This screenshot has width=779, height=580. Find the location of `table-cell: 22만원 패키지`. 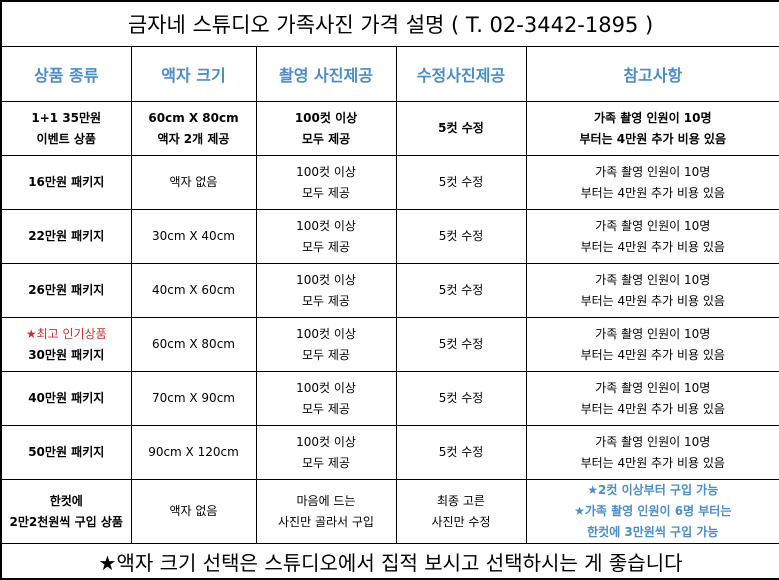

table-cell: 22만원 패키지 is located at coordinates (66, 237).